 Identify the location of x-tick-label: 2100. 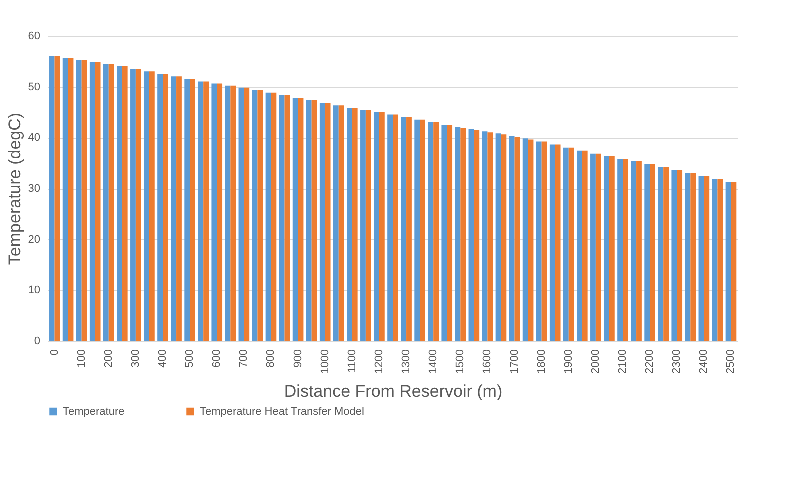
(623, 362).